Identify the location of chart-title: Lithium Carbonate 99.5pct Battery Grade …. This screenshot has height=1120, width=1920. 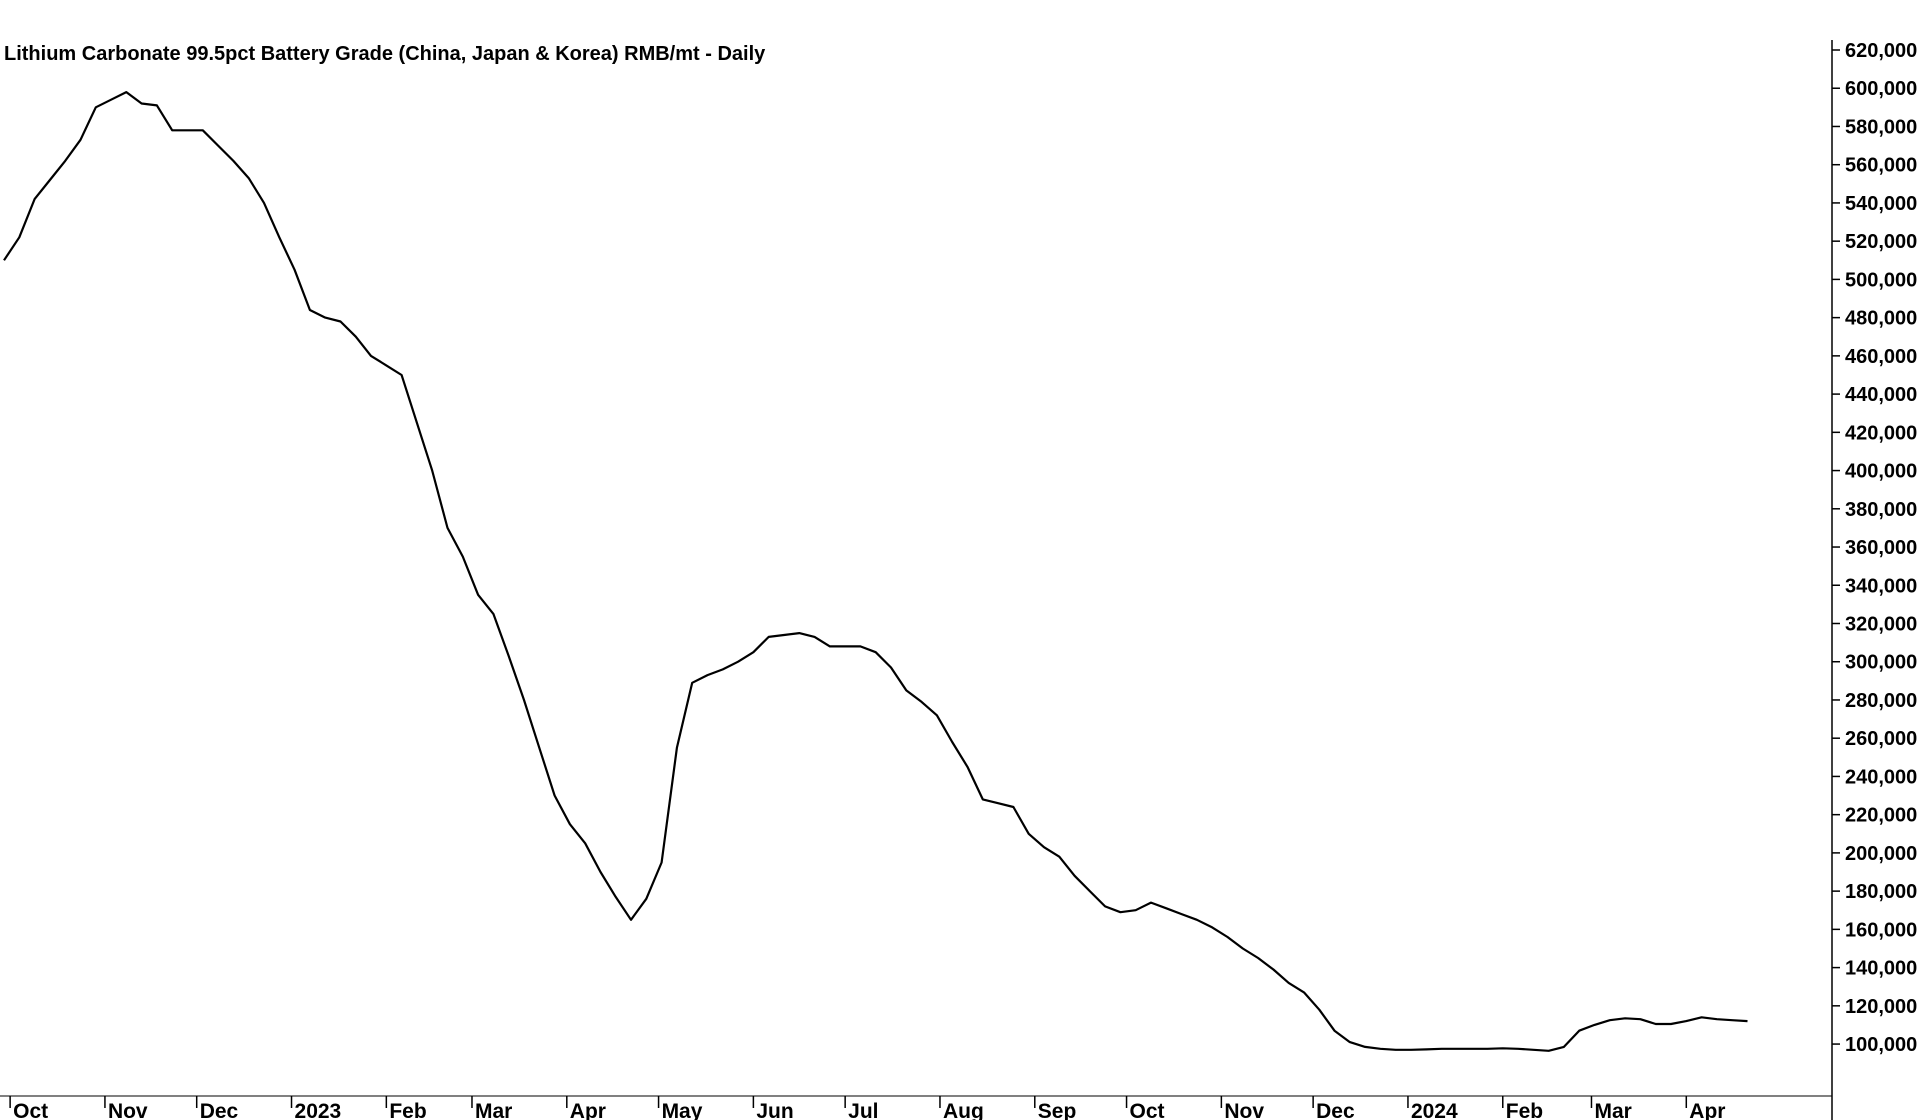
(385, 54).